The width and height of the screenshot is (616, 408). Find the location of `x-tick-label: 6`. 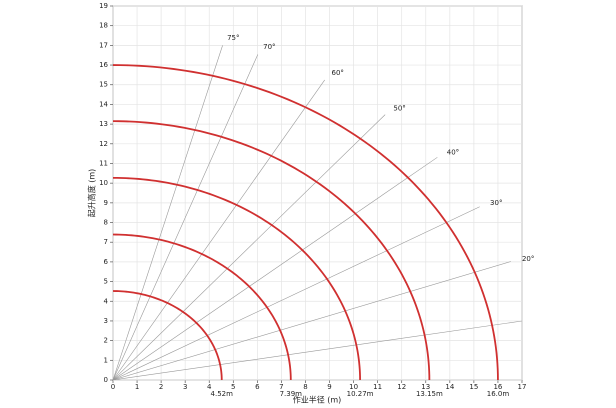

x-tick-label: 6 is located at coordinates (257, 387).